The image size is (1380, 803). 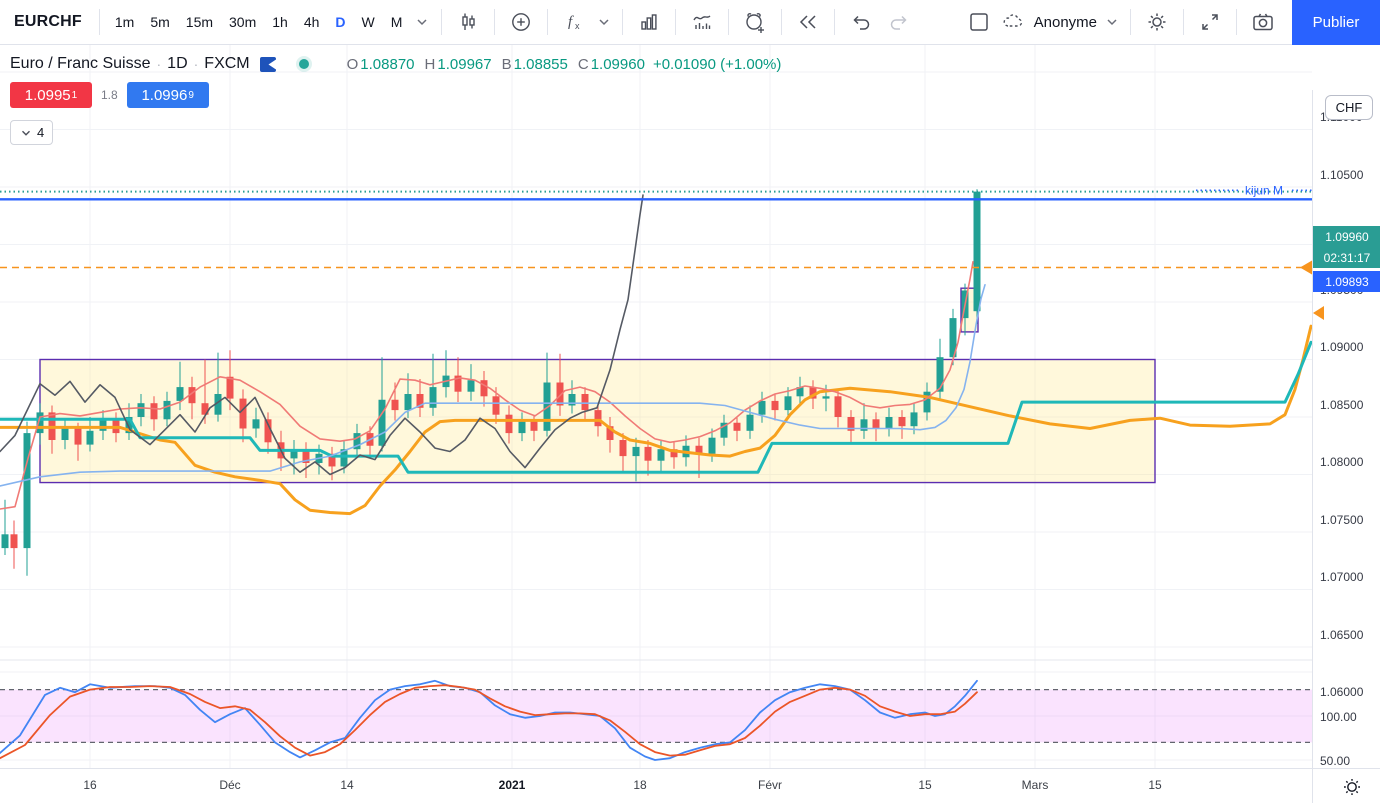 What do you see at coordinates (979, 22) in the screenshot?
I see `layout-select-icon` at bounding box center [979, 22].